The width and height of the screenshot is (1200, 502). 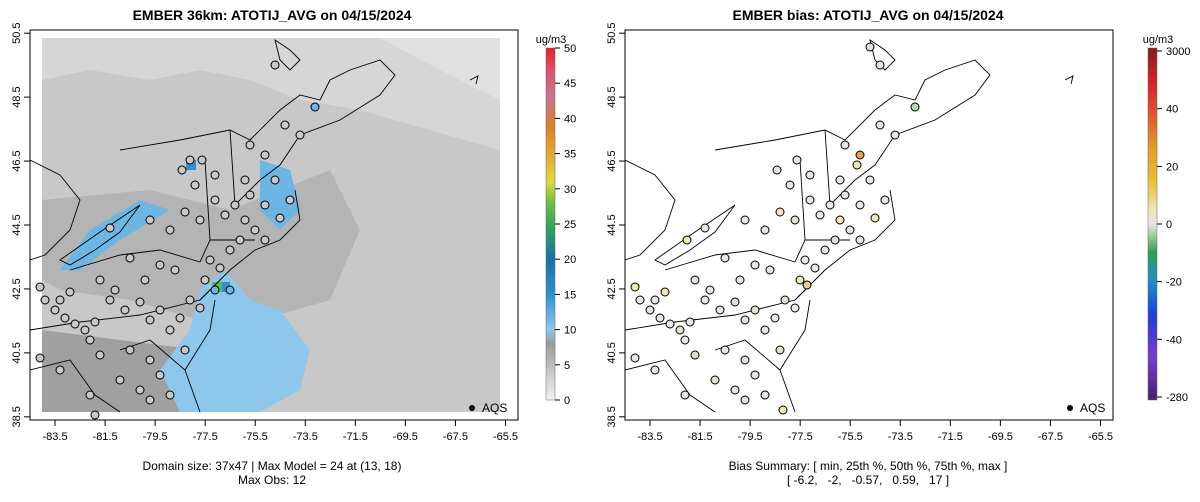 I want to click on left-colorbar-tick-label: 40, so click(x=570, y=119).